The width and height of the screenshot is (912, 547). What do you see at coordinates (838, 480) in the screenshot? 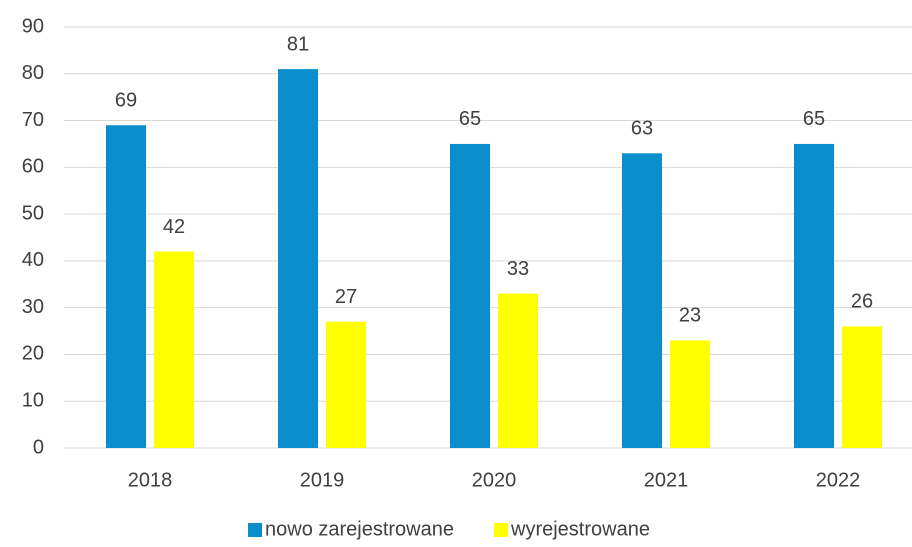
I see `x-tick-label: 2022` at bounding box center [838, 480].